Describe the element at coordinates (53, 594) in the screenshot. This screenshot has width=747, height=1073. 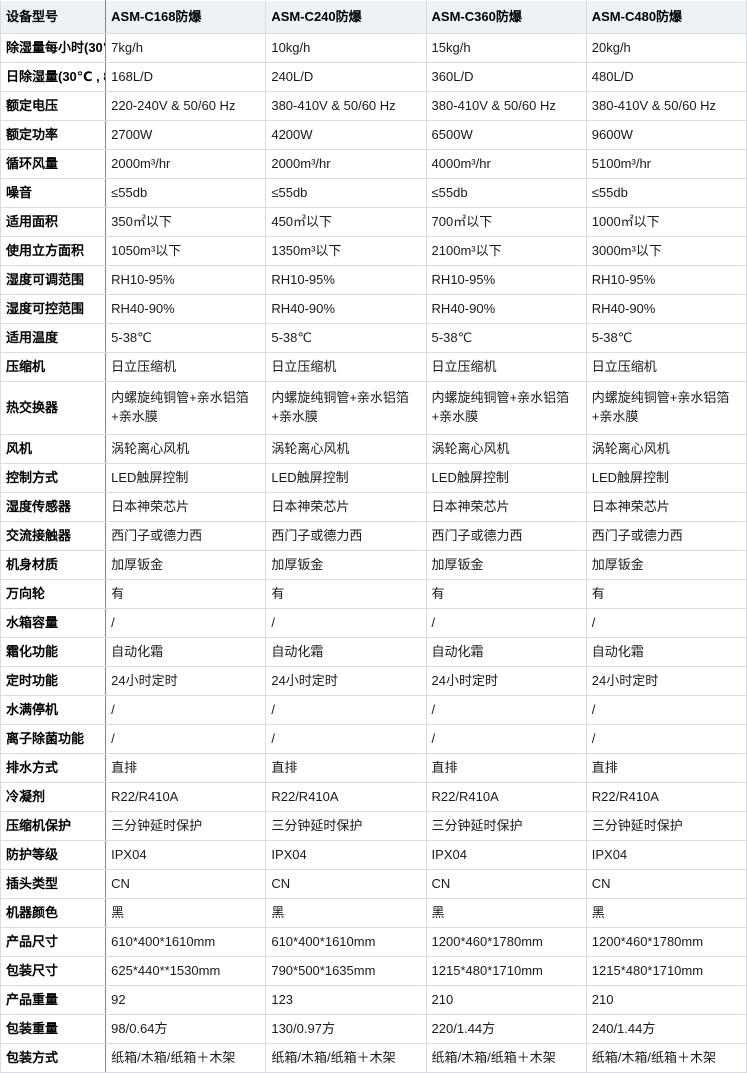
I see `row-label: 万向轮` at that location.